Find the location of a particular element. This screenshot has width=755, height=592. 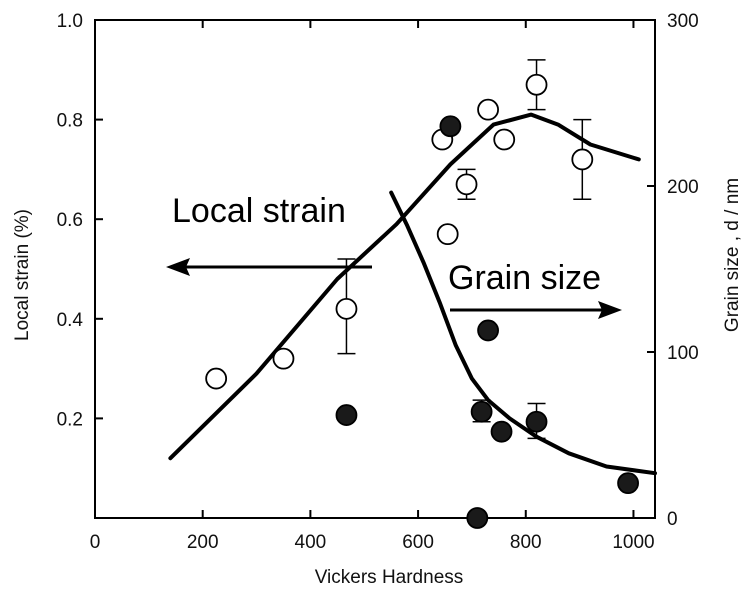

y2-tick-label: 0 is located at coordinates (672, 519).